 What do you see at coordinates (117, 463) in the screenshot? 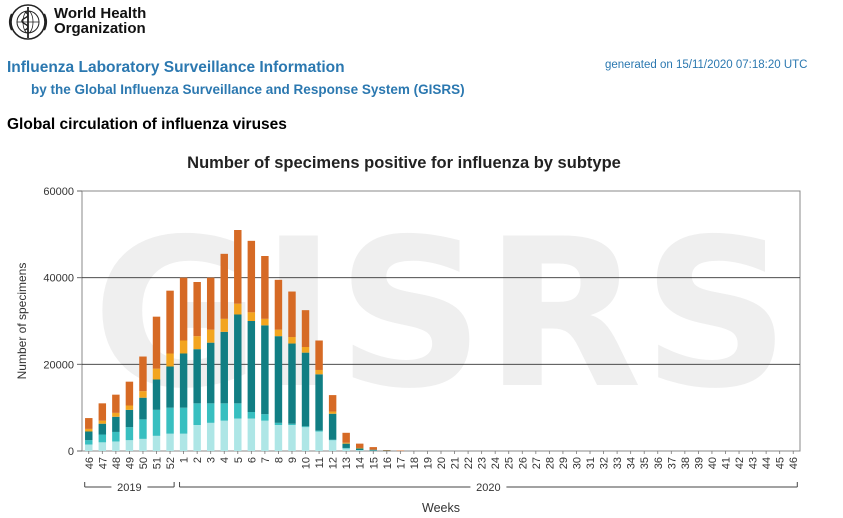
I see `x-tick-label: 48` at bounding box center [117, 463].